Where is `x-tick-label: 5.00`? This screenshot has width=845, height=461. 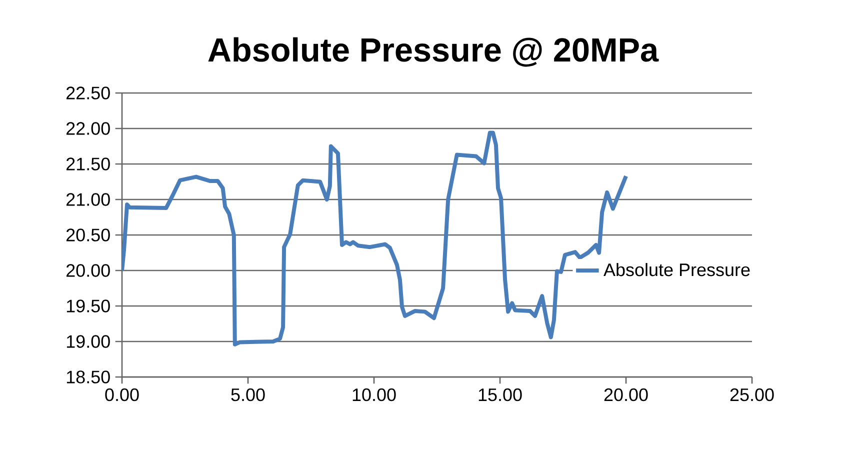 x-tick-label: 5.00 is located at coordinates (248, 395).